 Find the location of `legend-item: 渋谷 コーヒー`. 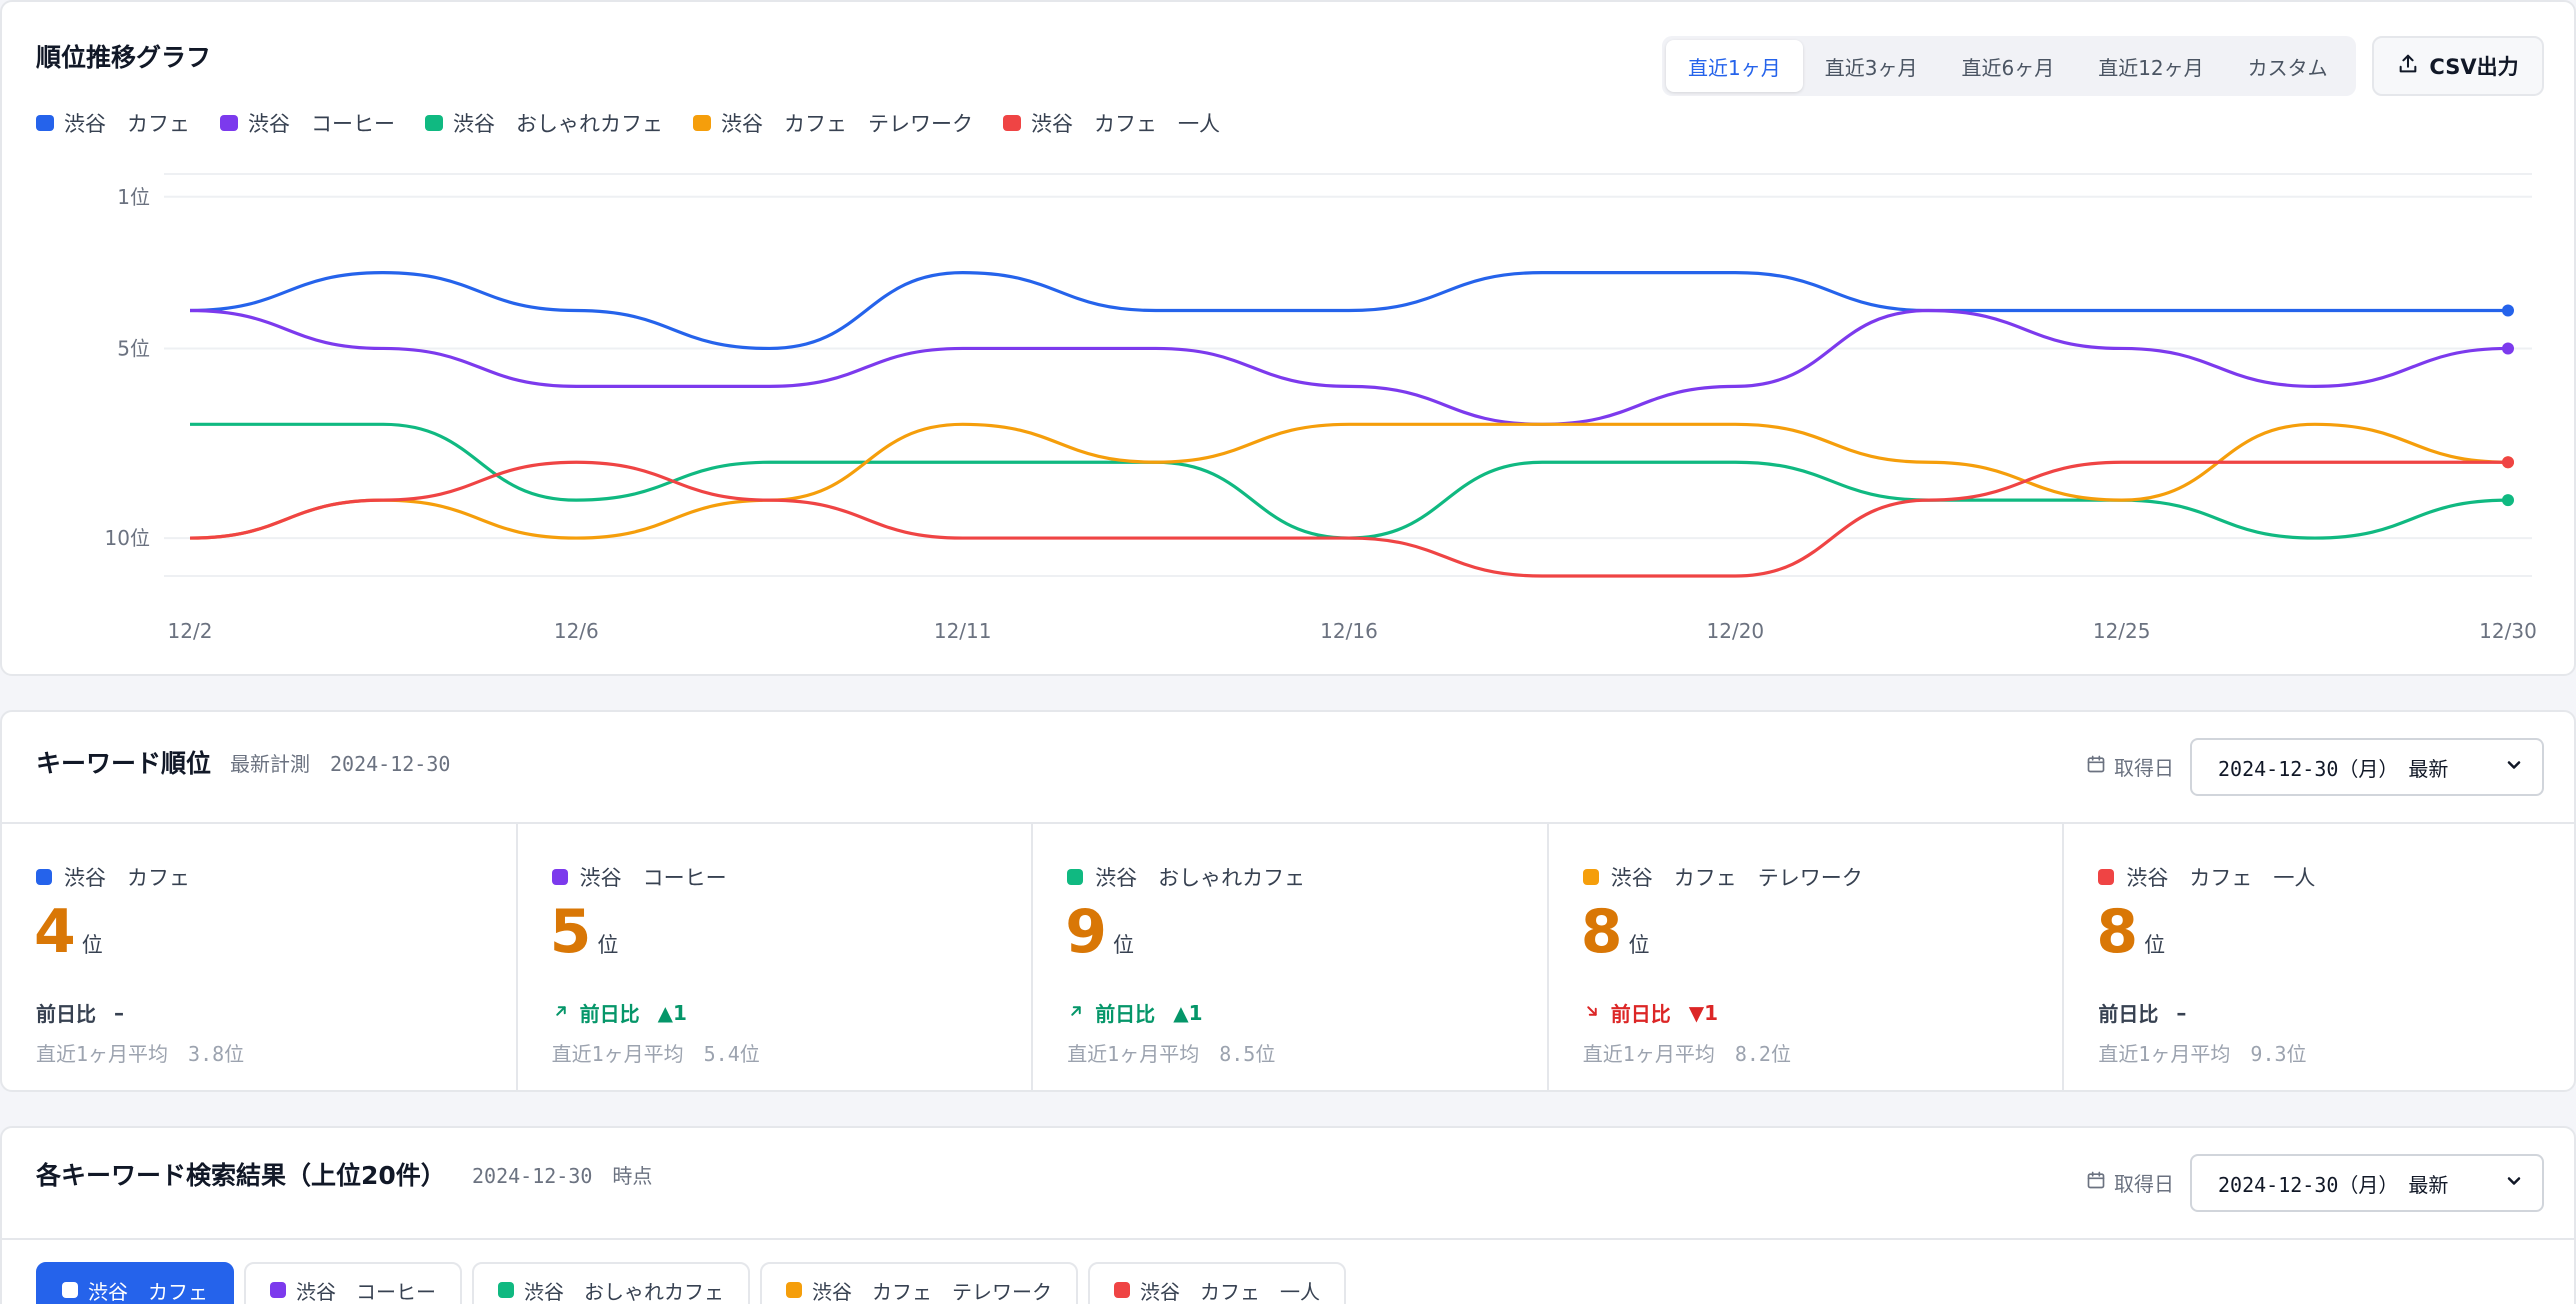

legend-item: 渋谷 コーヒー is located at coordinates (307, 123).